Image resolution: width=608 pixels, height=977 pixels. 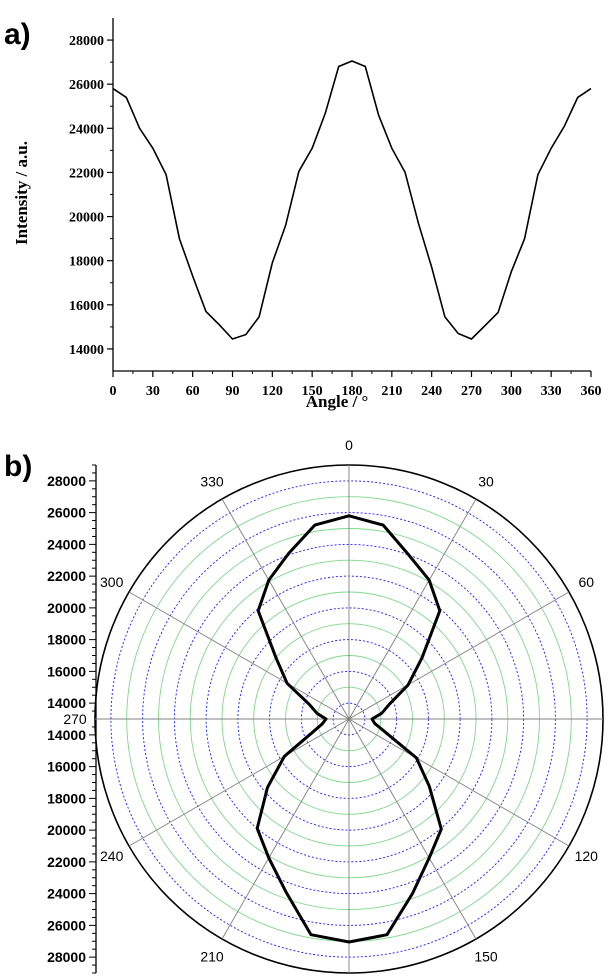 I want to click on angle-label: 270, so click(x=75, y=719).